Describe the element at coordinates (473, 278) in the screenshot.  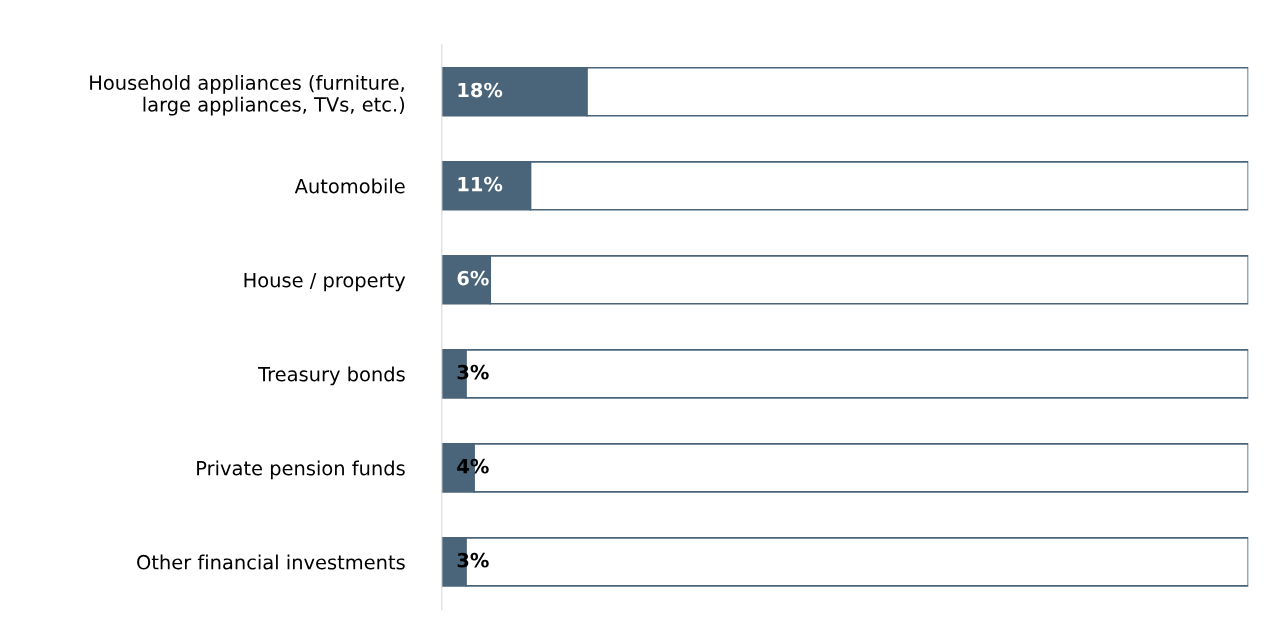
I see `data-label: 6%` at that location.